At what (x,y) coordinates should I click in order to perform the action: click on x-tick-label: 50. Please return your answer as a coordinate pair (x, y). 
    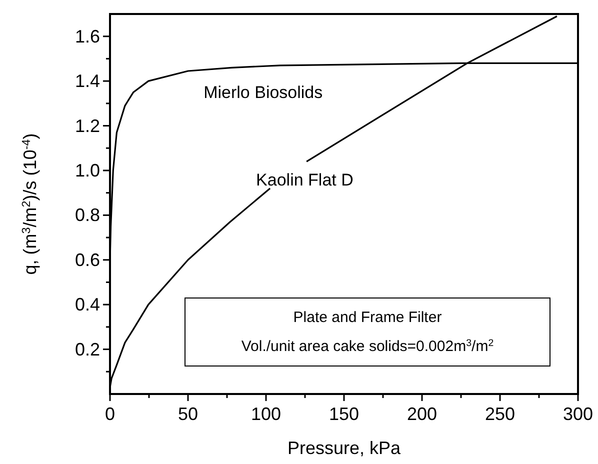
    Looking at the image, I should click on (188, 414).